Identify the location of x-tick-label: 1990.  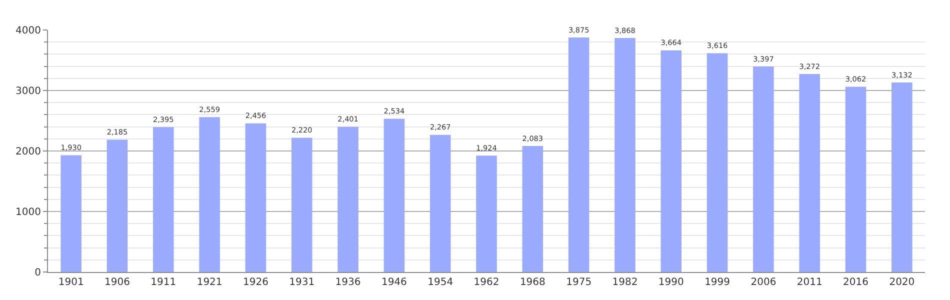
(671, 282).